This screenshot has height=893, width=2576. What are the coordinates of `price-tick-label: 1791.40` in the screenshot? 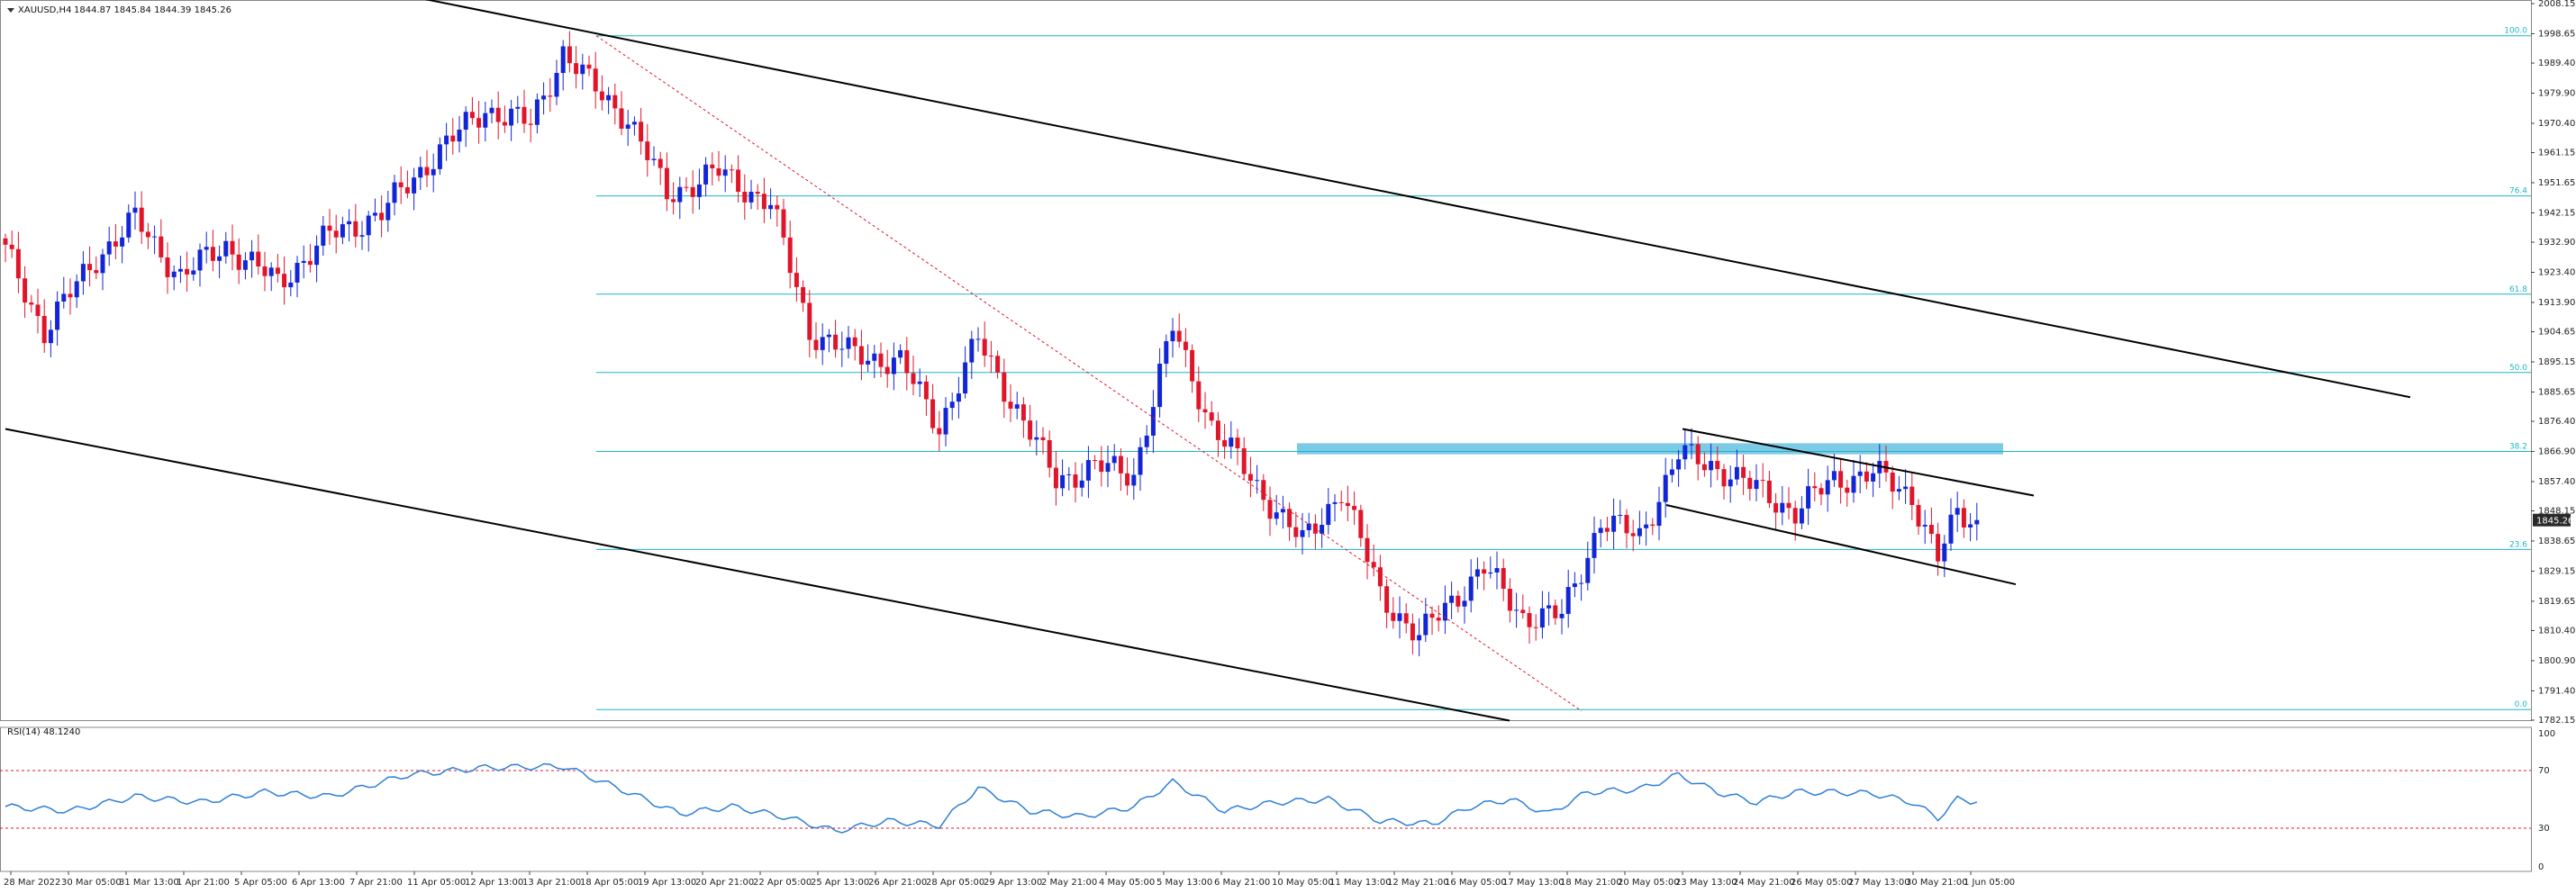 It's located at (2556, 691).